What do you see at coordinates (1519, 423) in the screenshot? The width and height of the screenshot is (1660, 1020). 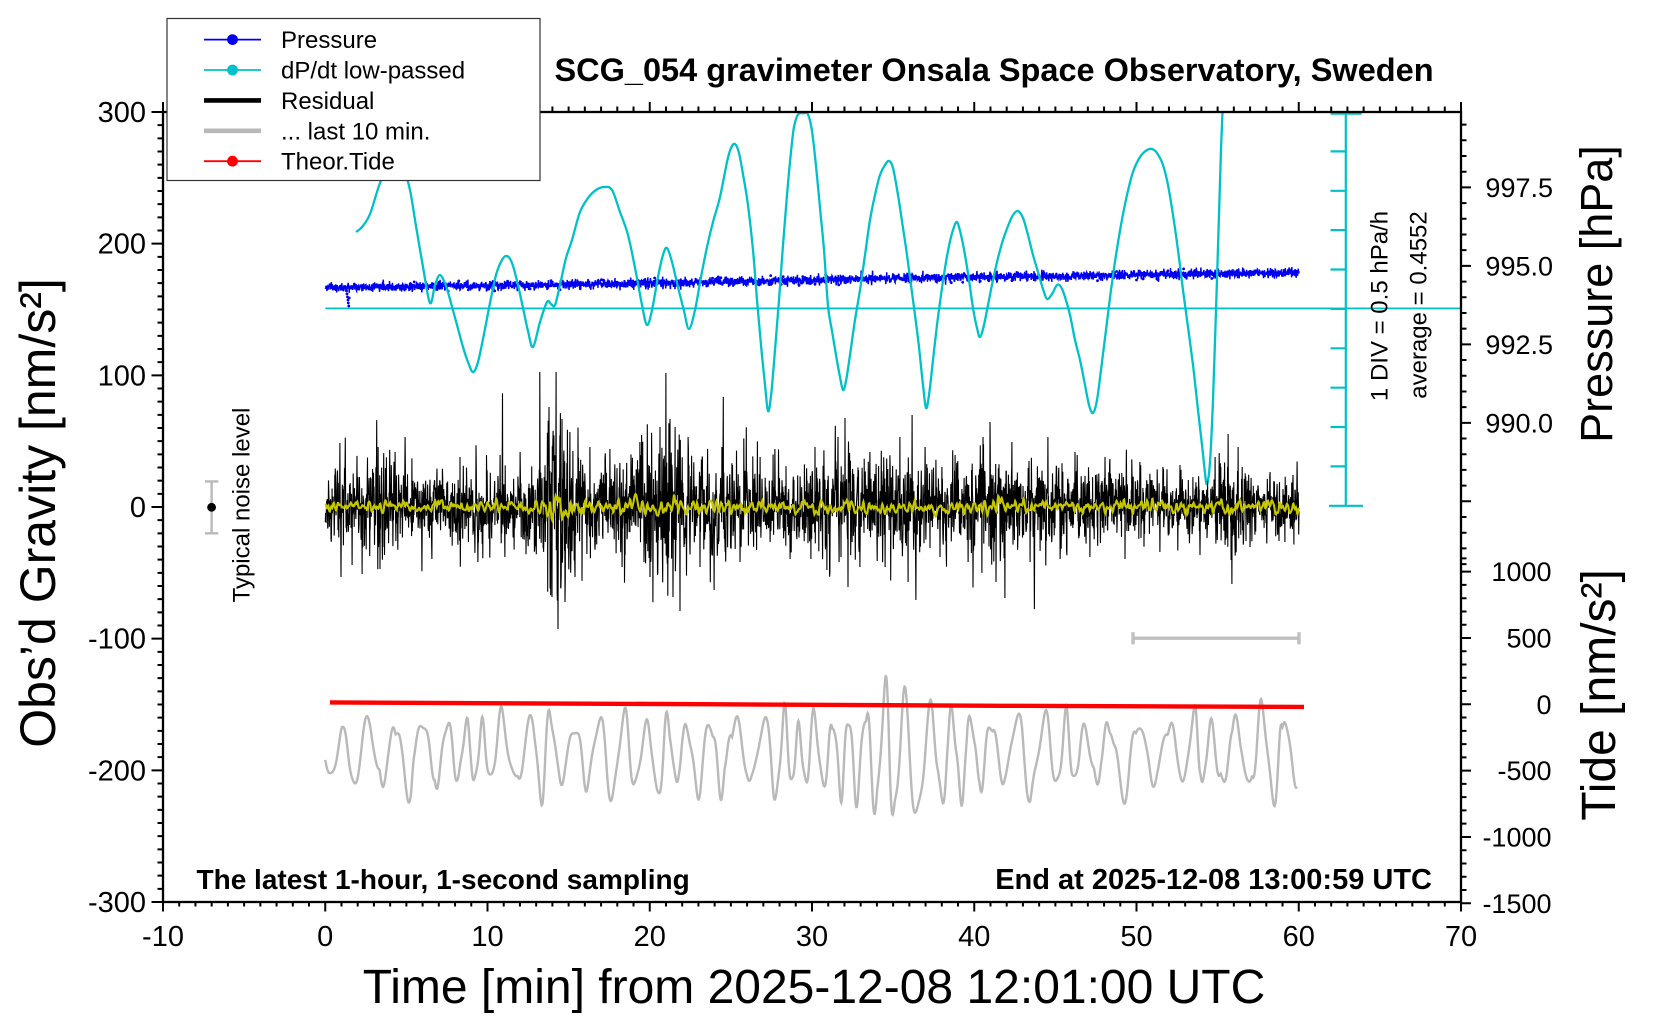 I see `svg-text: 990.0` at bounding box center [1519, 423].